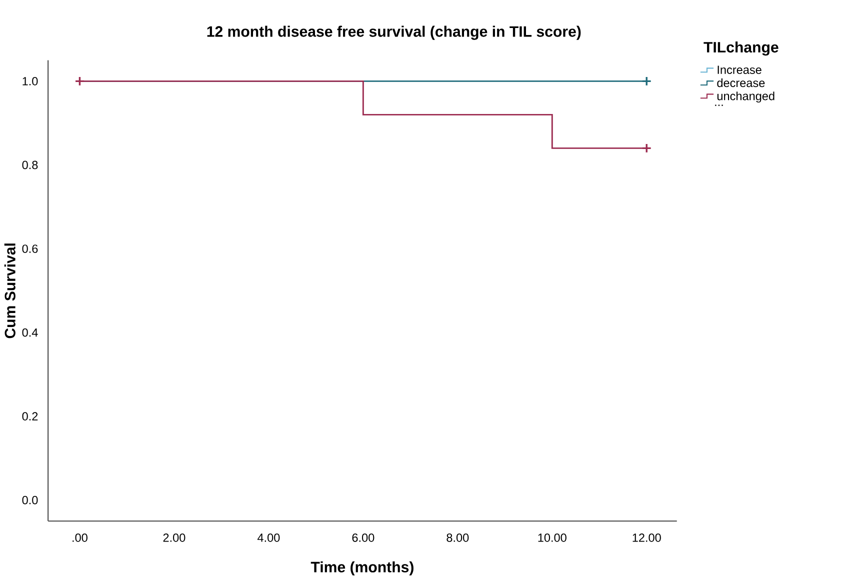 The height and width of the screenshot is (580, 850). I want to click on legend-label: unchanged, so click(745, 97).